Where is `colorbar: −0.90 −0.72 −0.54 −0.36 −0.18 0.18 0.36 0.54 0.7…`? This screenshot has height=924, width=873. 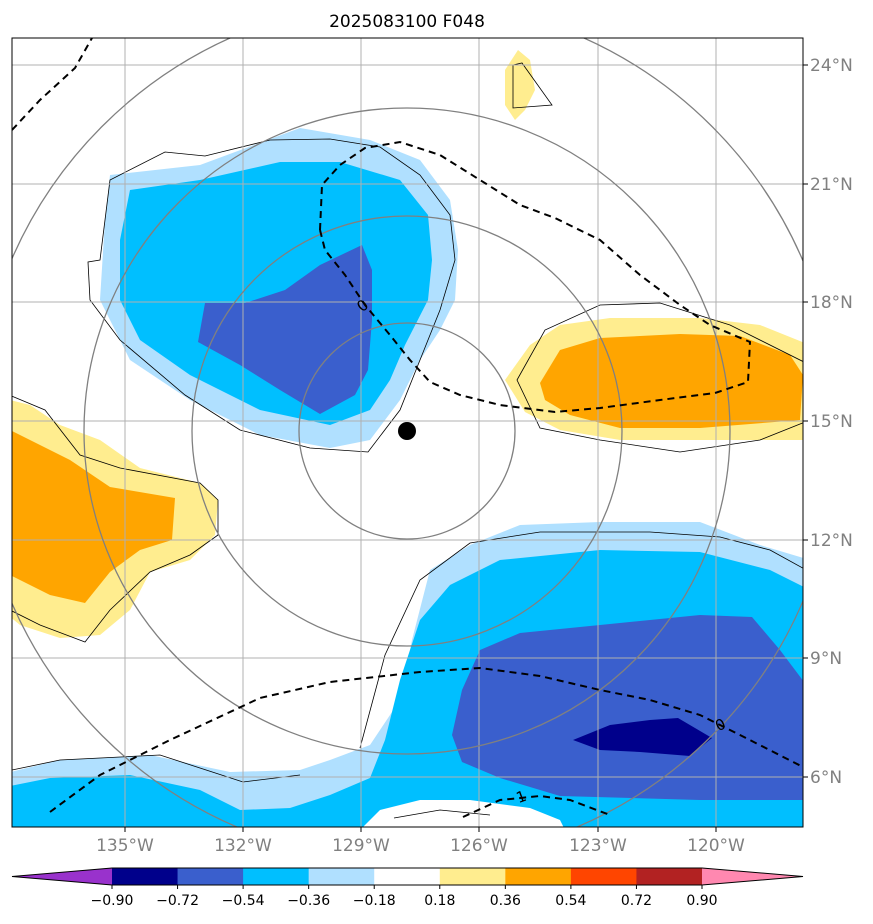 colorbar: −0.90 −0.72 −0.54 −0.36 −0.18 0.18 0.36 0.54 0.7… is located at coordinates (407, 888).